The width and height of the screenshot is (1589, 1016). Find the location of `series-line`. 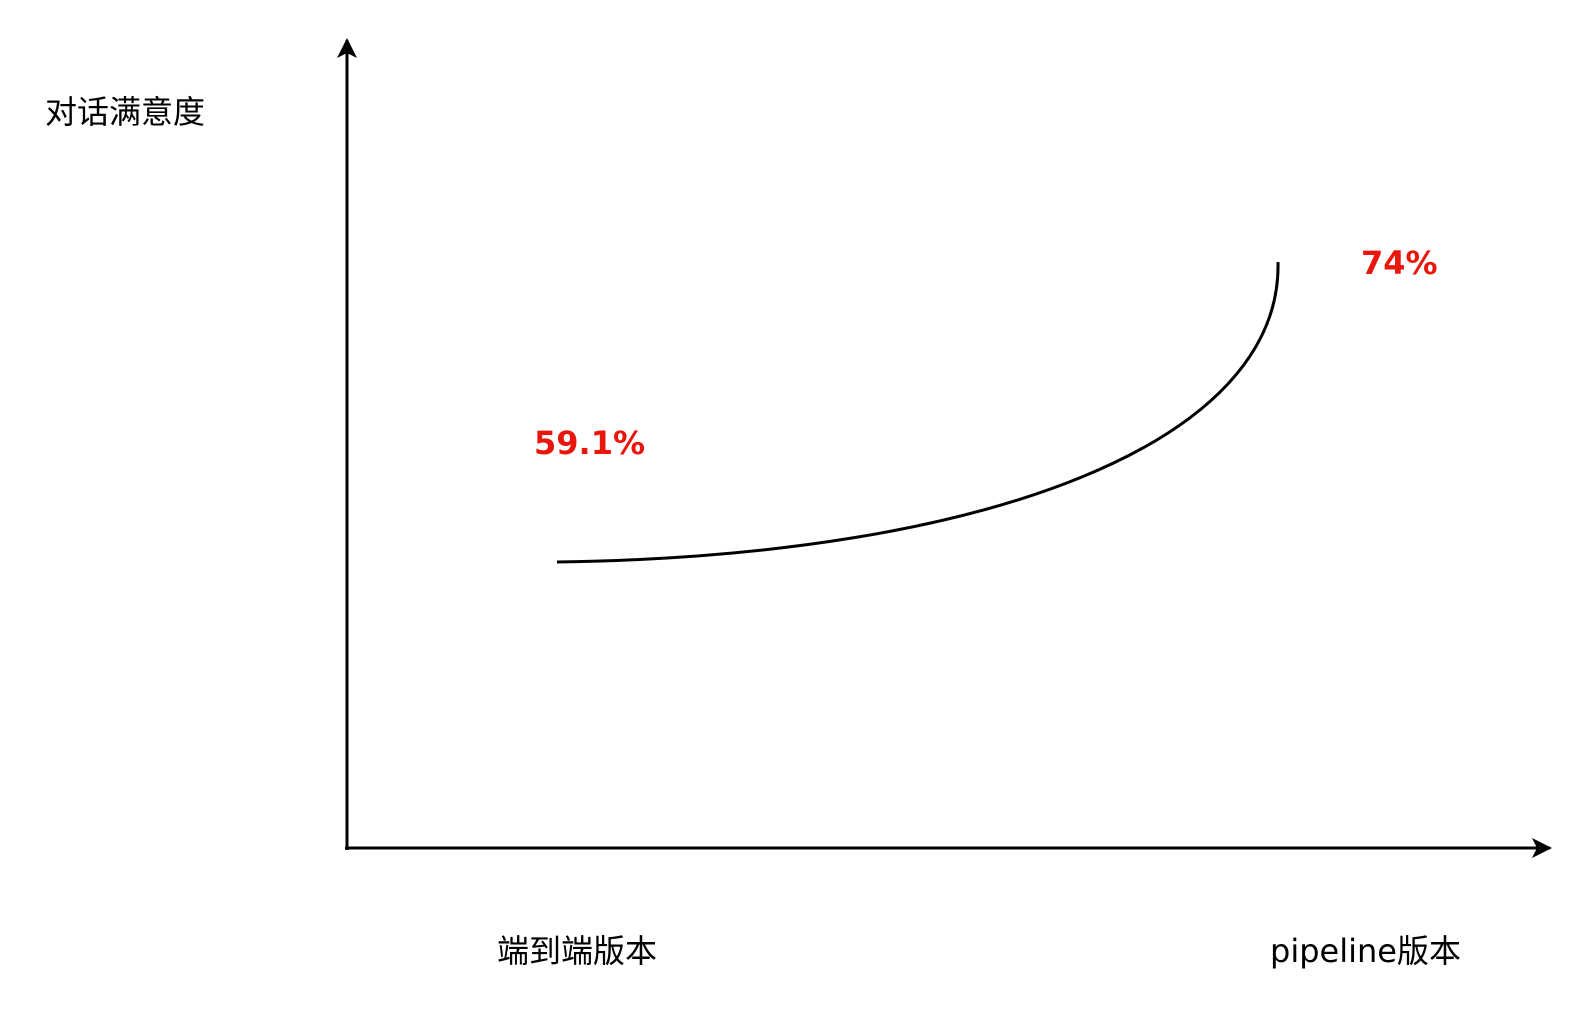

series-line is located at coordinates (918, 412).